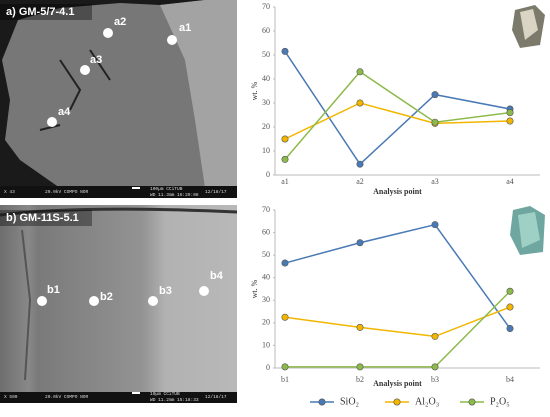  What do you see at coordinates (185, 28) in the screenshot?
I see `point-label: a1` at bounding box center [185, 28].